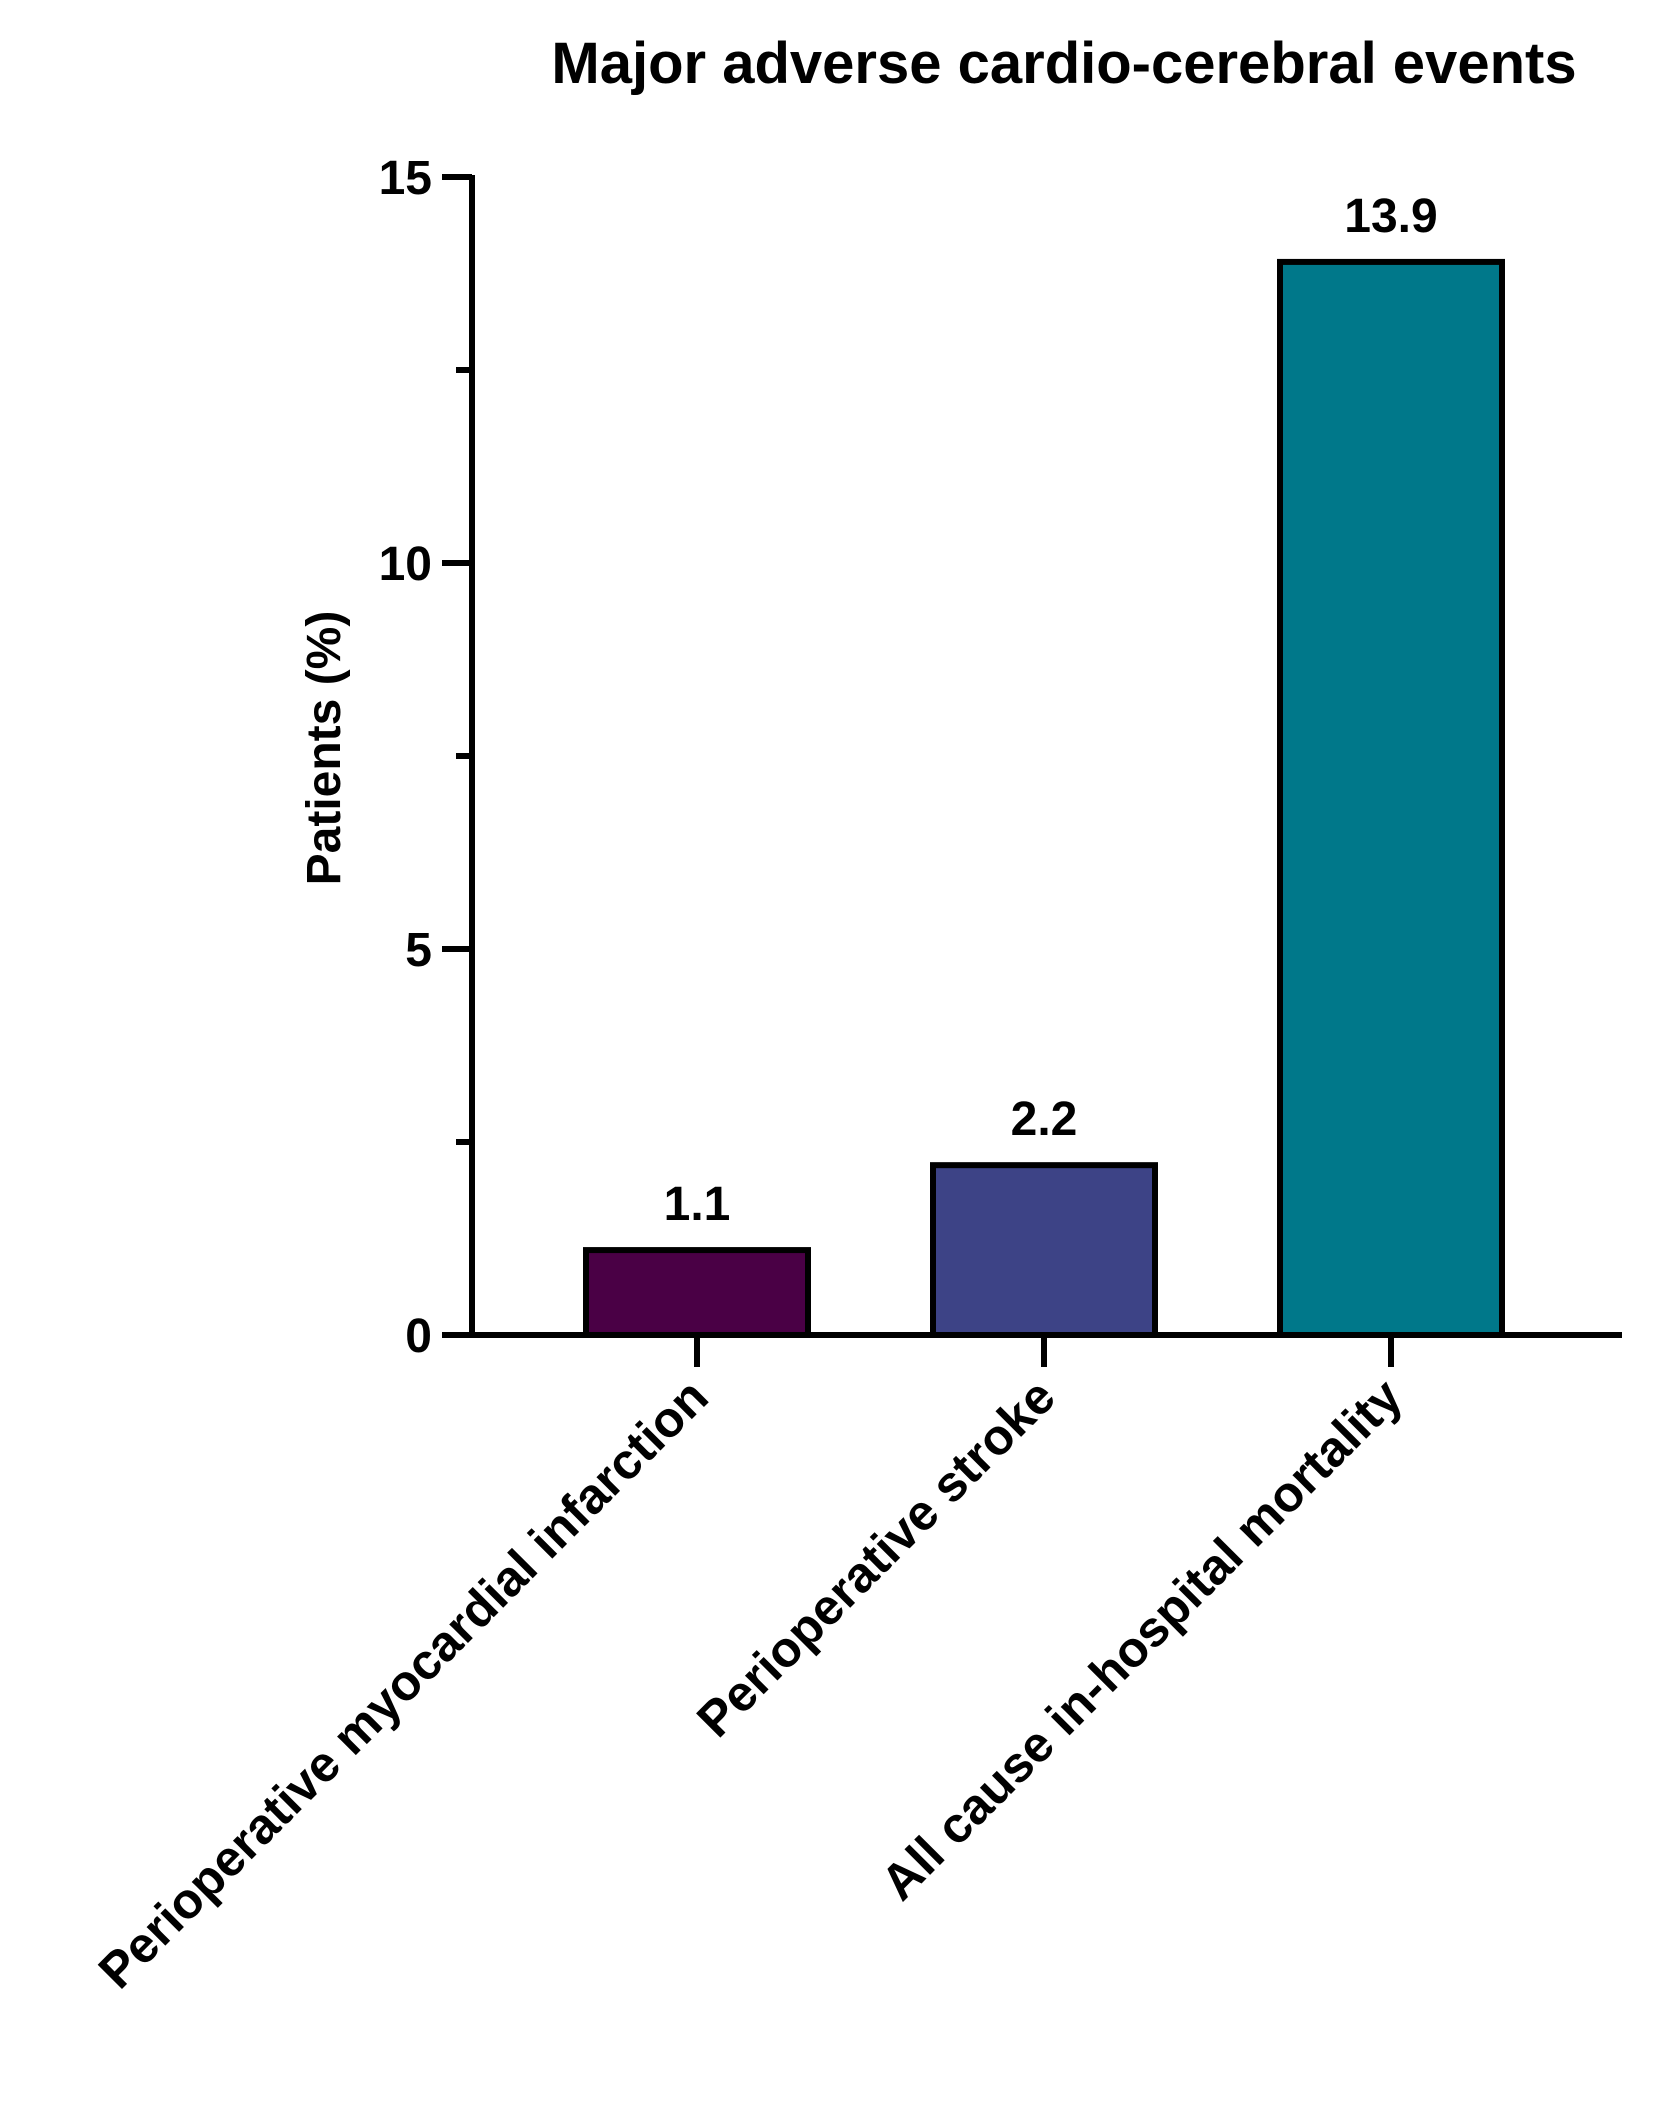 Image resolution: width=1666 pixels, height=2117 pixels. Describe the element at coordinates (1390, 216) in the screenshot. I see `value-label-3: 13.9` at that location.